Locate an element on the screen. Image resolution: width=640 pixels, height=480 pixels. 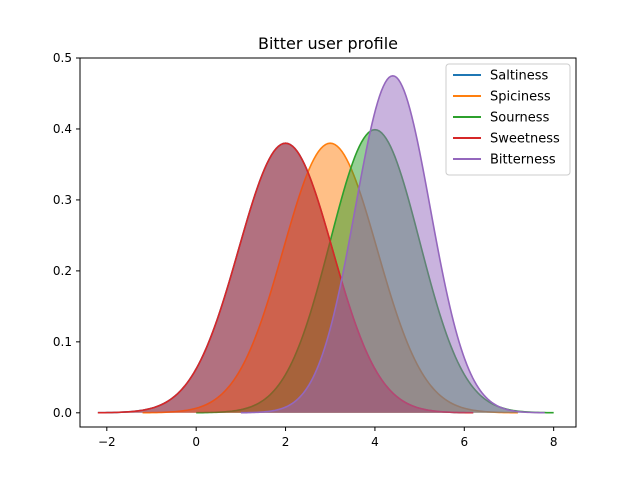
legend-label-bitterness: Bitterness is located at coordinates (523, 160).